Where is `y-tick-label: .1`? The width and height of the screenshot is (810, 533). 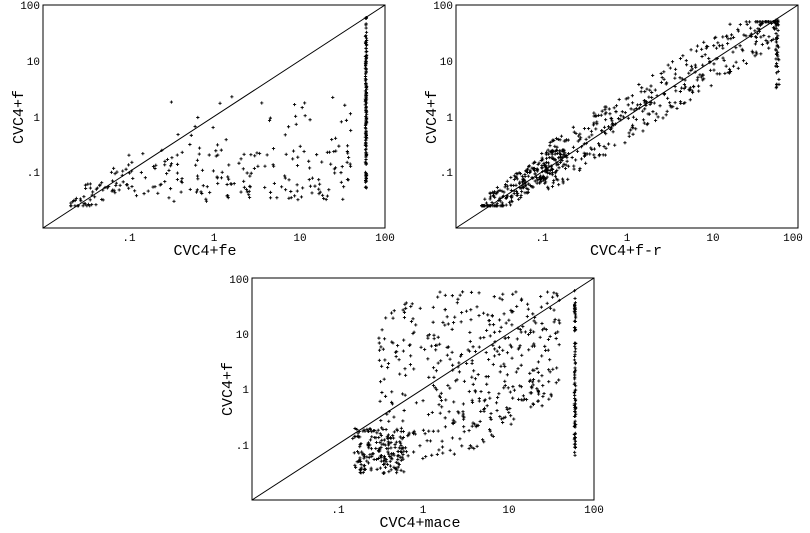
y-tick-label: .1 is located at coordinates (243, 447).